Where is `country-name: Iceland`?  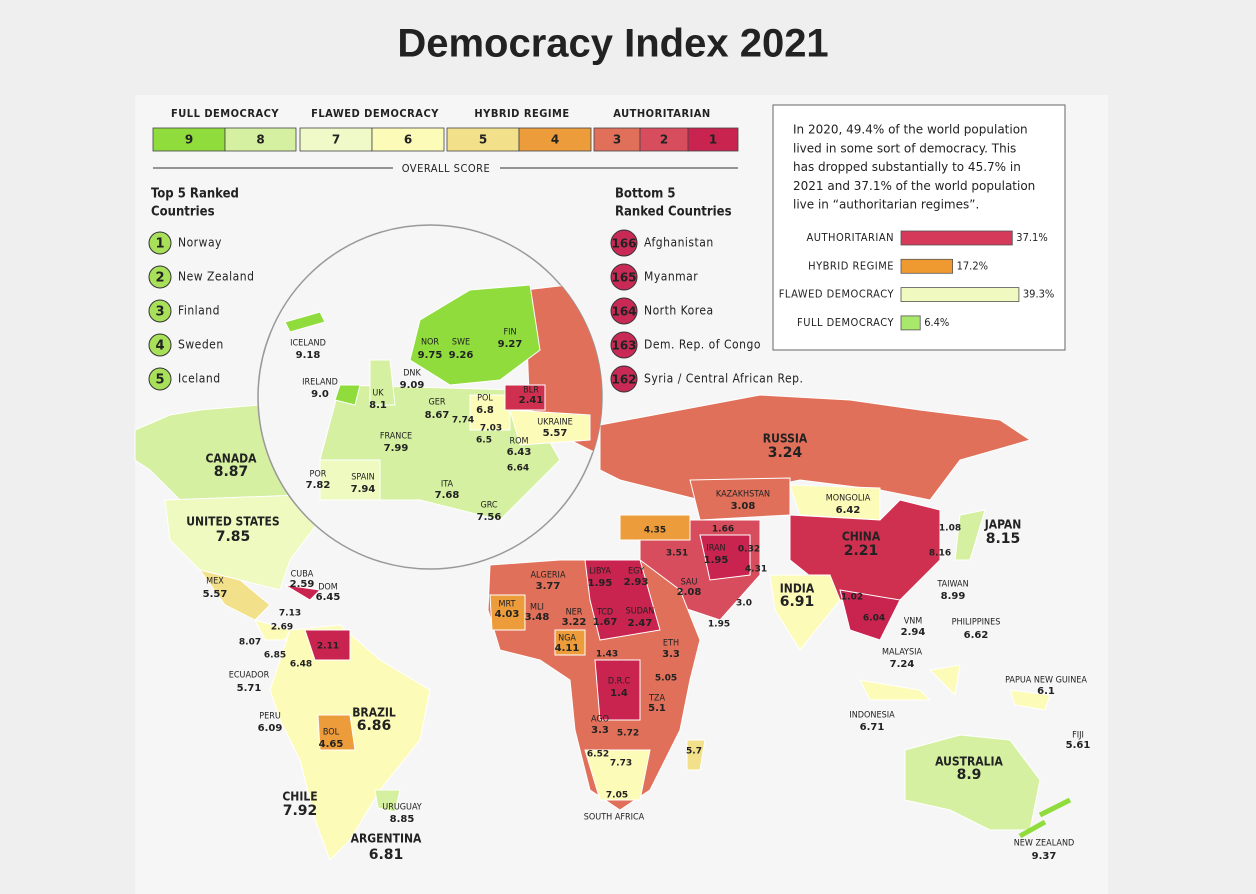 country-name: Iceland is located at coordinates (199, 379).